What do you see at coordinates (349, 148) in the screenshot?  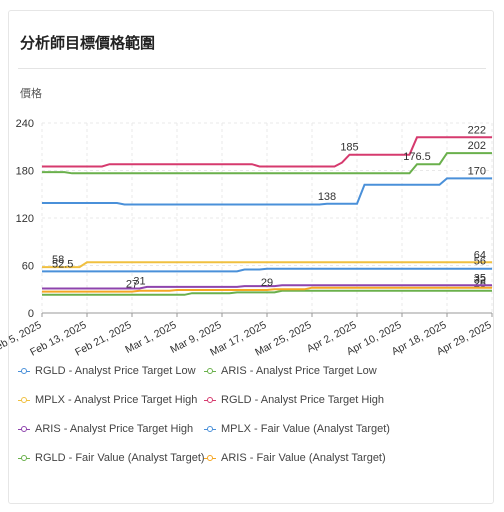 I see `data-label: 185` at bounding box center [349, 148].